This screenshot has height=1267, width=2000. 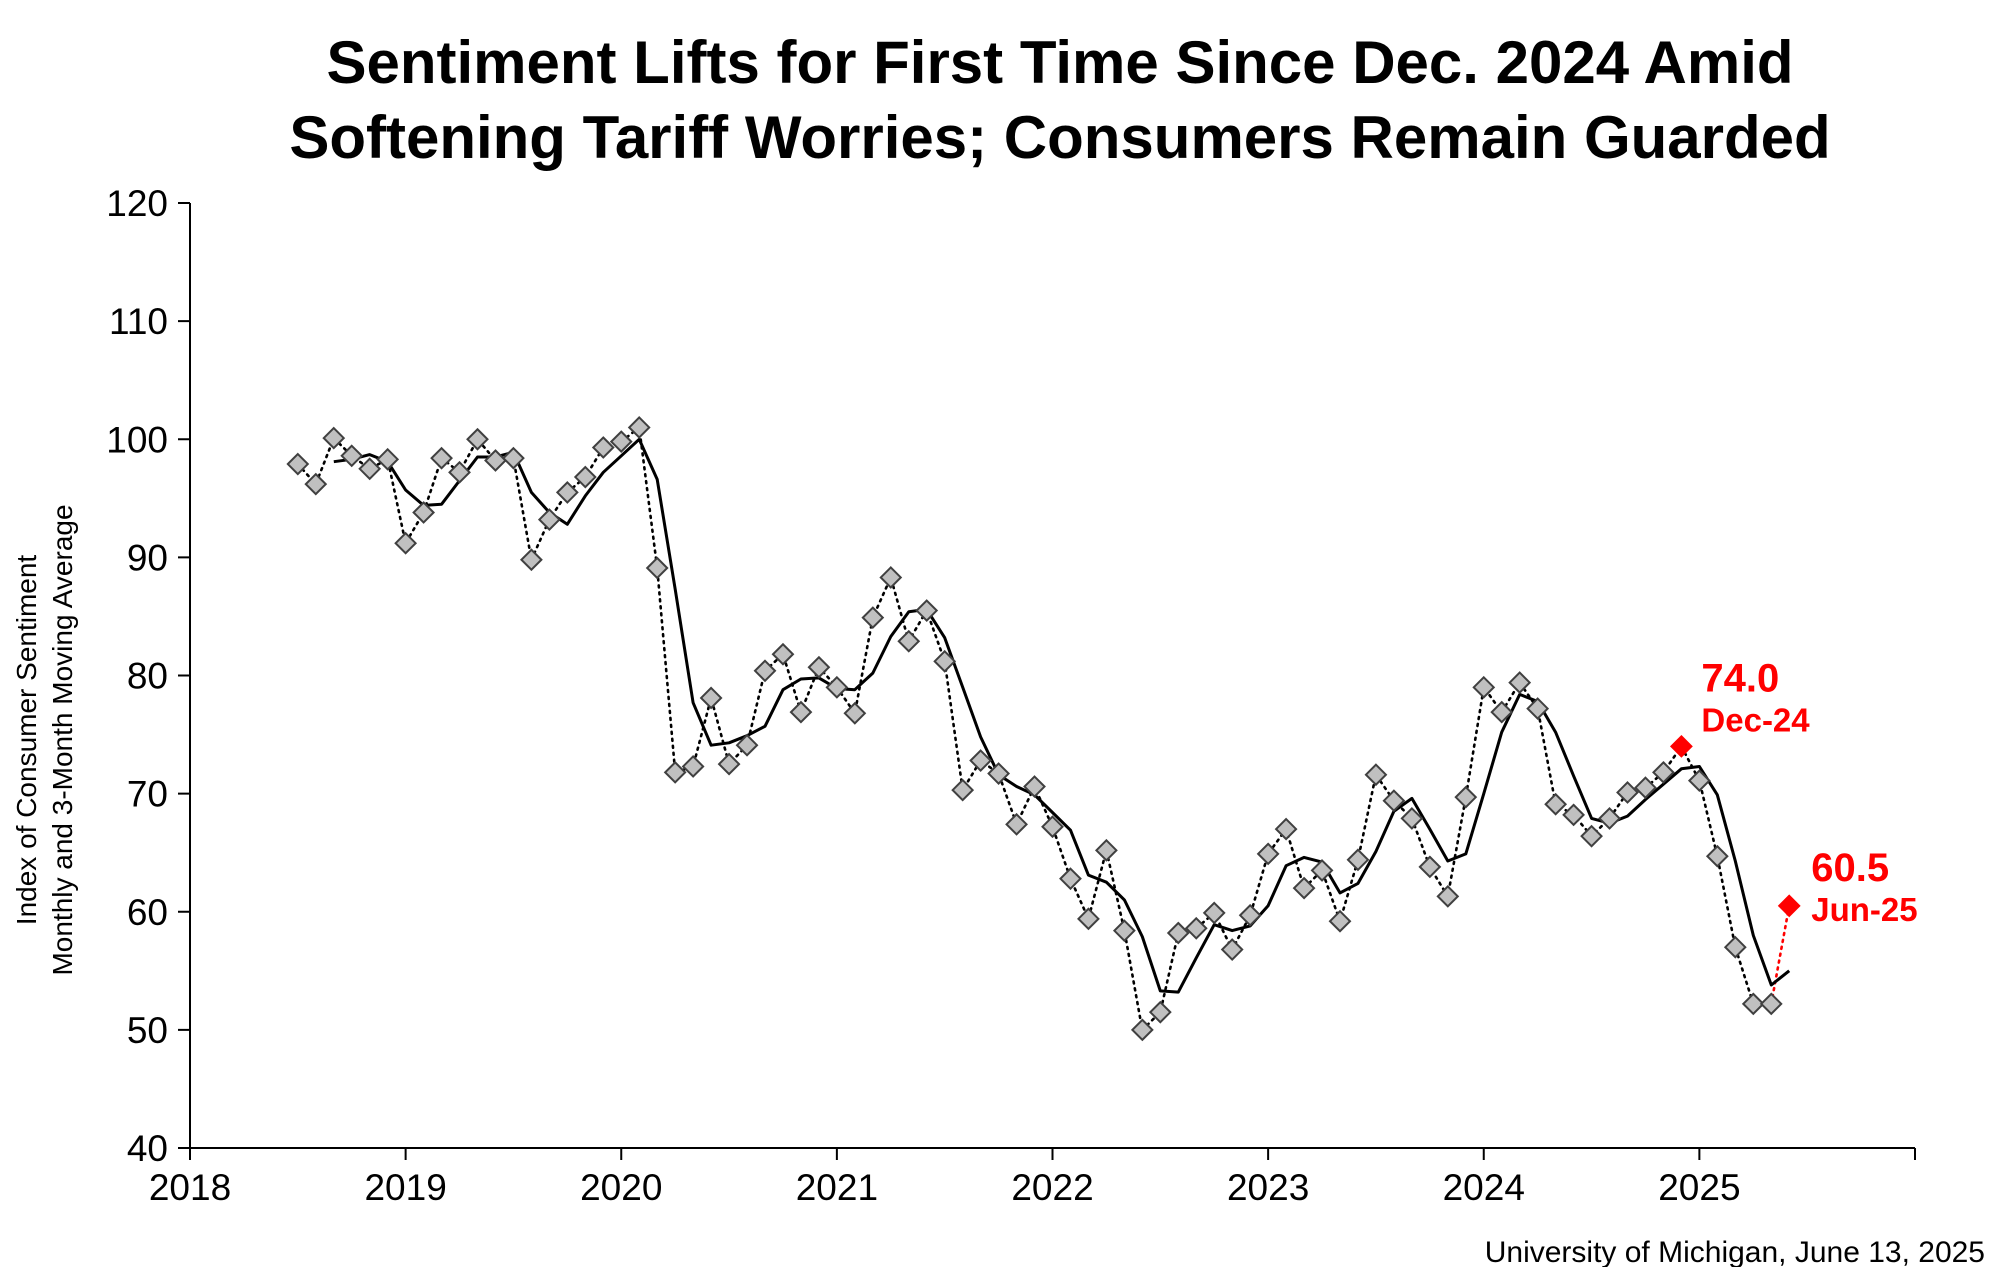 I want to click on x-tick-label: 2020, so click(x=621, y=1187).